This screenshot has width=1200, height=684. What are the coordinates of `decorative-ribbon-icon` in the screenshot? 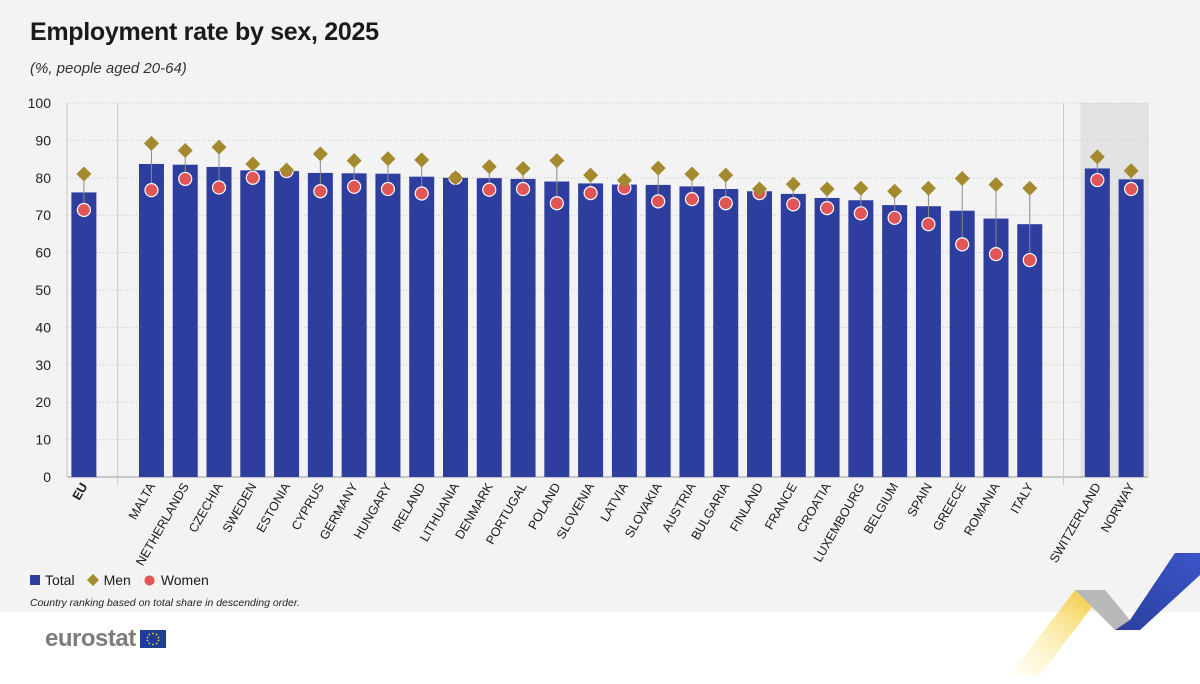 It's located at (1105, 614).